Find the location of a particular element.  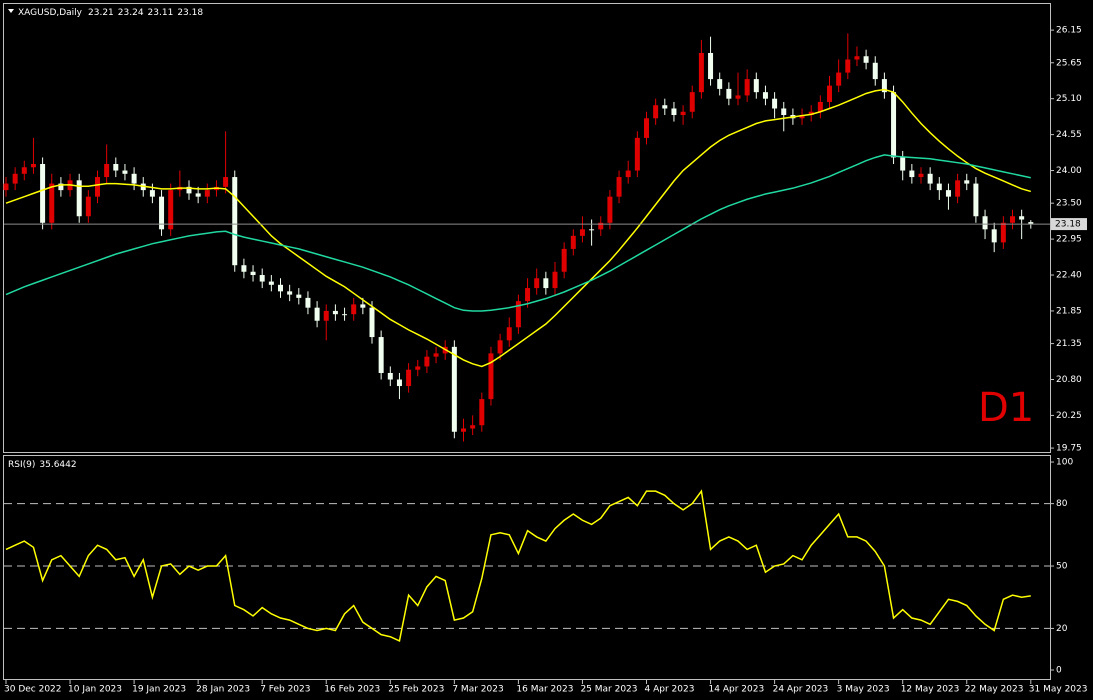

y-tick-label: 21.35 is located at coordinates (1069, 344).